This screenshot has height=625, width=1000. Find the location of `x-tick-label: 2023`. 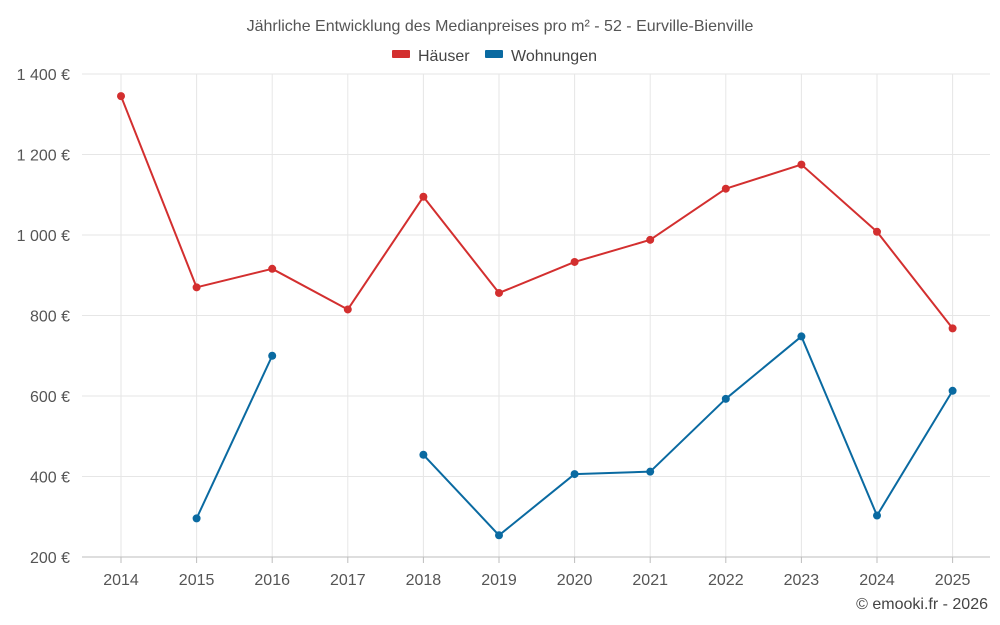

x-tick-label: 2023 is located at coordinates (802, 580).